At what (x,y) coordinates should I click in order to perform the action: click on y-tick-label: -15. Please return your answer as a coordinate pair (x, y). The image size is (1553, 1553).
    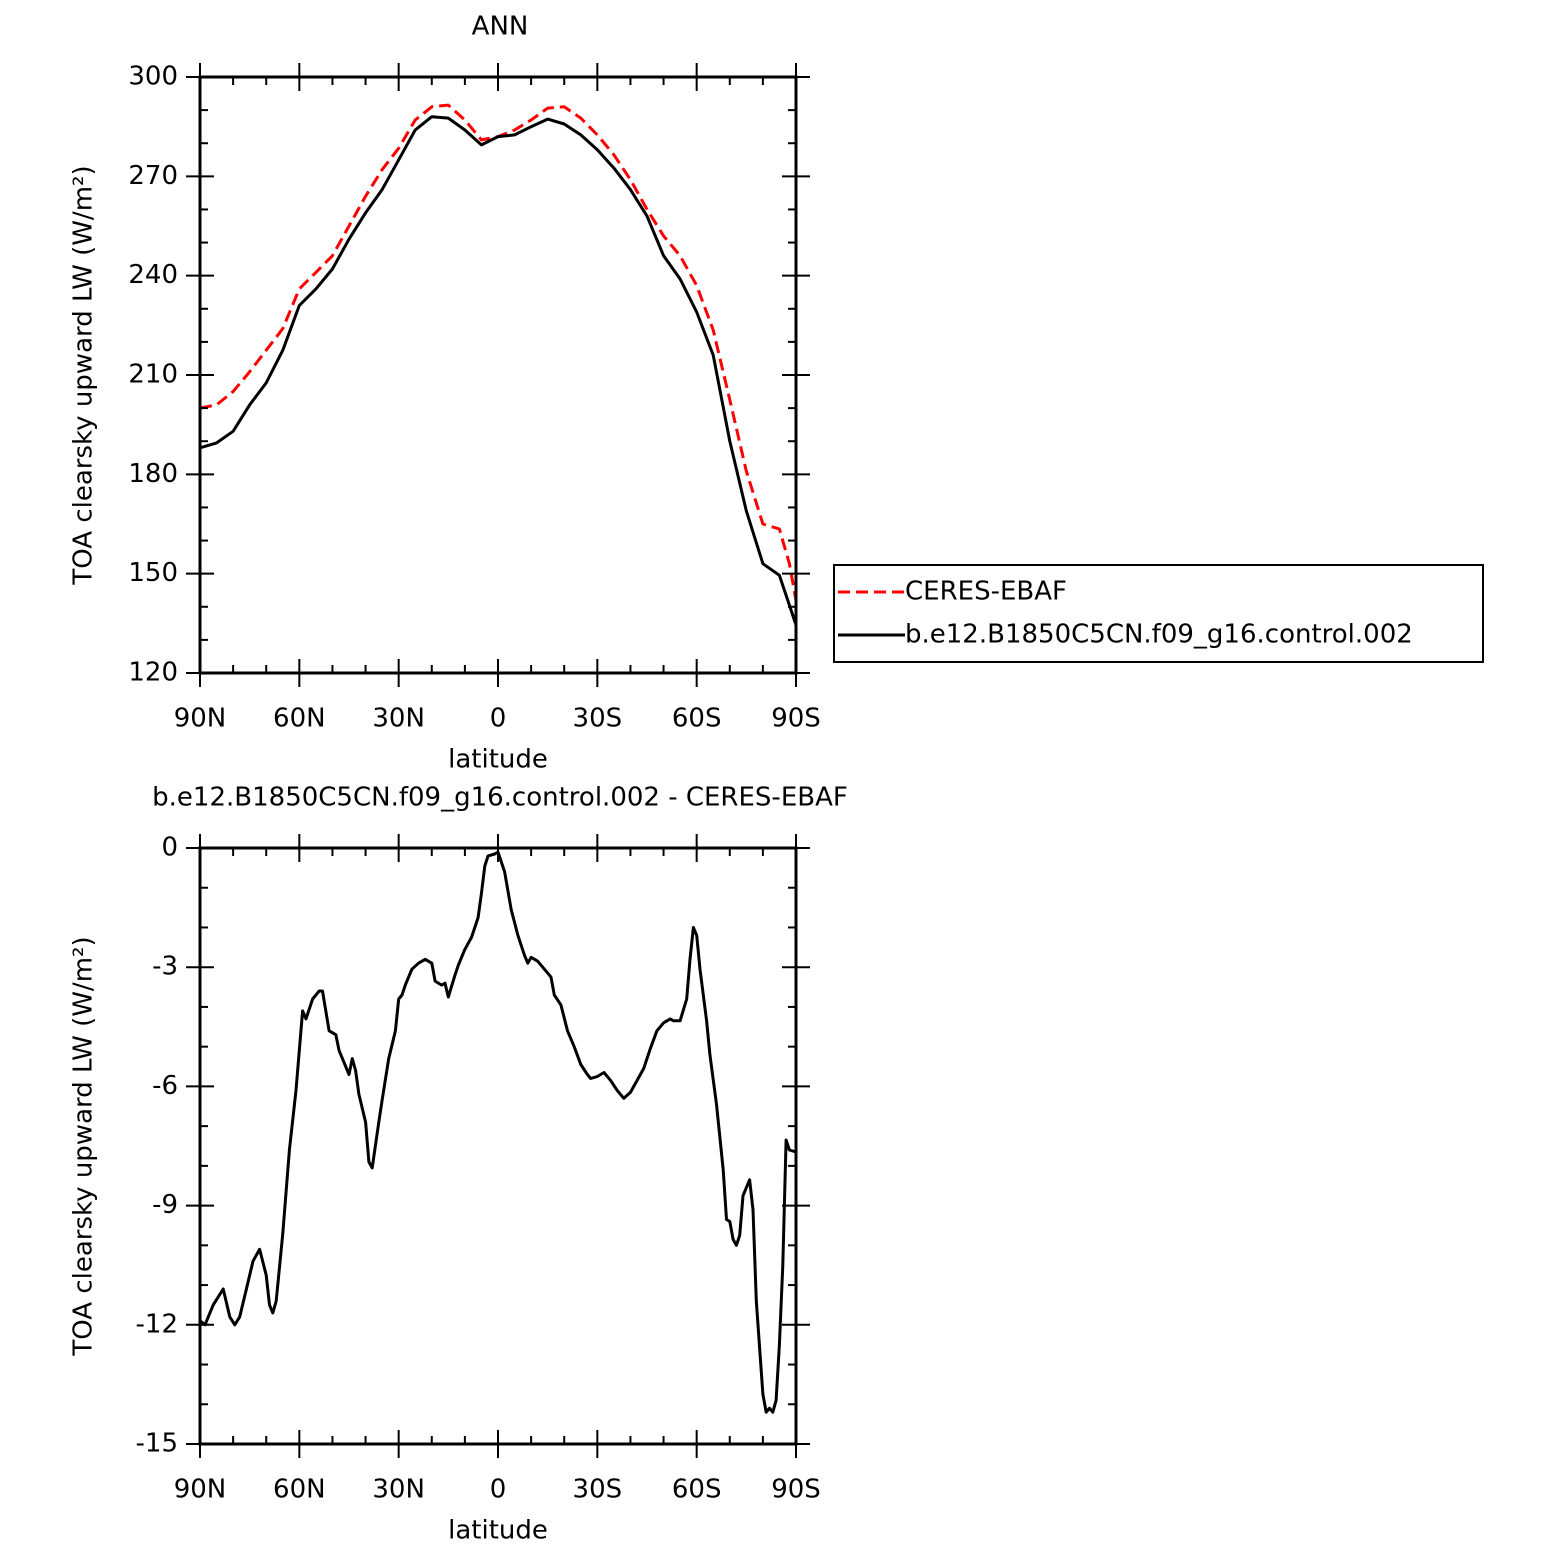
    Looking at the image, I should click on (157, 1444).